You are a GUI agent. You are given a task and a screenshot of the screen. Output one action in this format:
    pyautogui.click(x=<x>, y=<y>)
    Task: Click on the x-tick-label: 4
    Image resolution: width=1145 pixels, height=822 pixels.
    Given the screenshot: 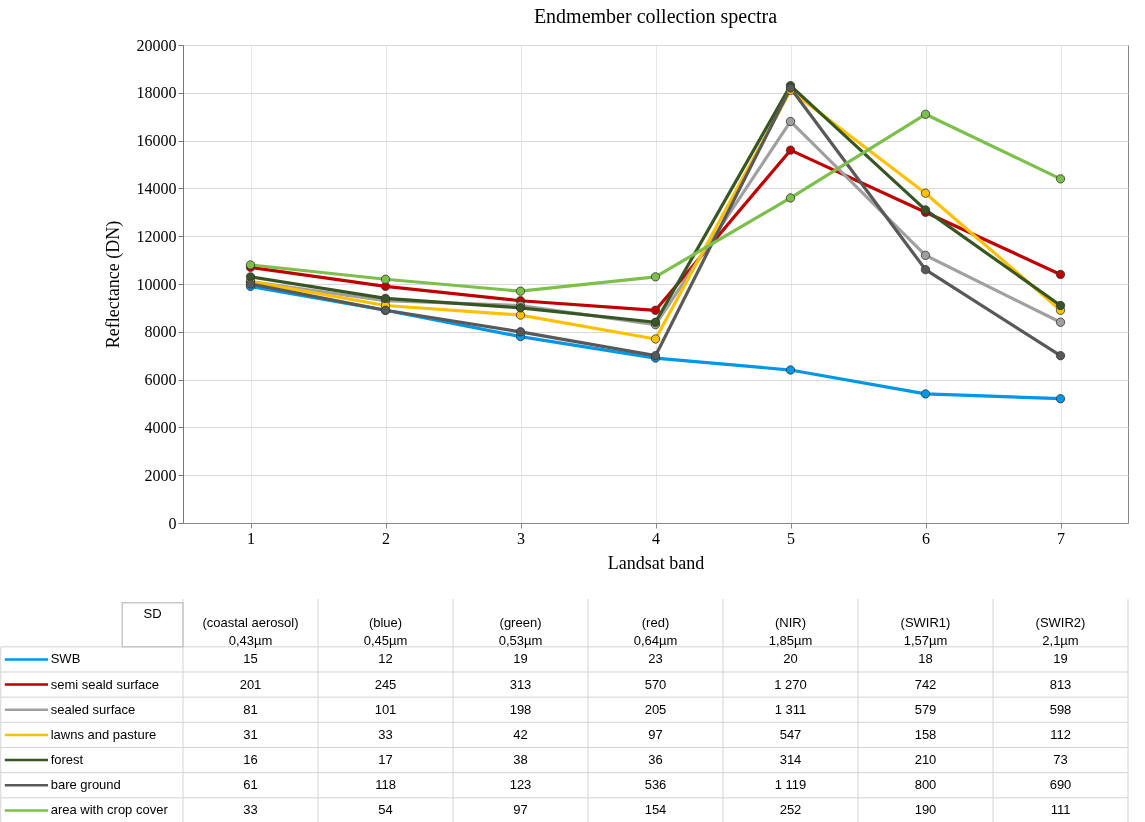 What is the action you would take?
    pyautogui.click(x=656, y=538)
    